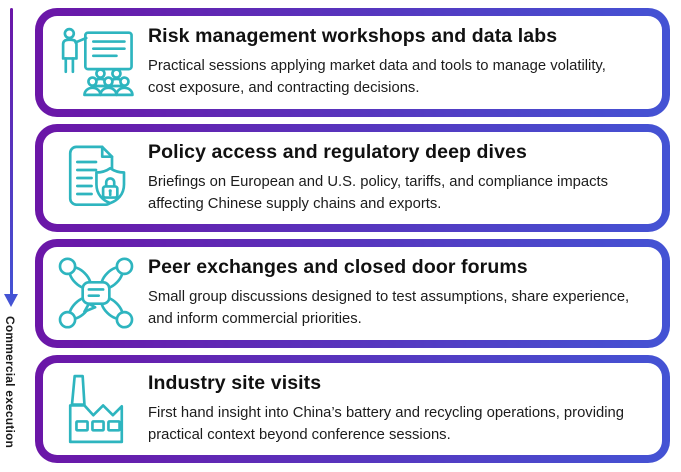  Describe the element at coordinates (95, 409) in the screenshot. I see `factory-icon` at that location.